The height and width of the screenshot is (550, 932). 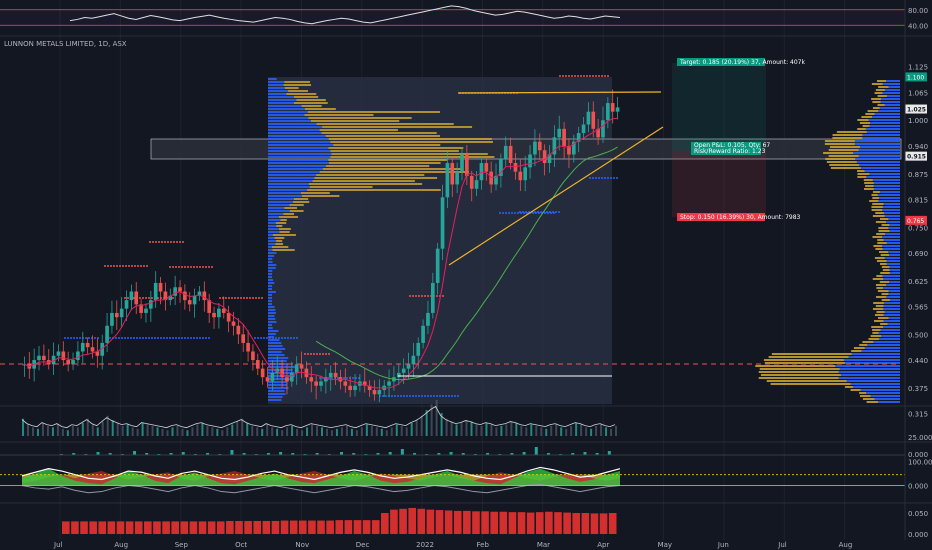 What do you see at coordinates (918, 389) in the screenshot?
I see `price-tick-label: 0.375` at bounding box center [918, 389].